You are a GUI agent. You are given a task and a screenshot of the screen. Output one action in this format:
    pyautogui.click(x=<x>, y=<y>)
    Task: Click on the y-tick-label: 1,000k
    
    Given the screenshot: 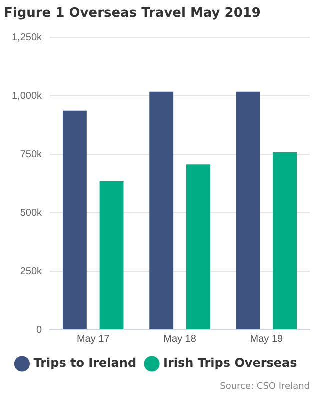 What is the action you would take?
    pyautogui.click(x=28, y=96)
    